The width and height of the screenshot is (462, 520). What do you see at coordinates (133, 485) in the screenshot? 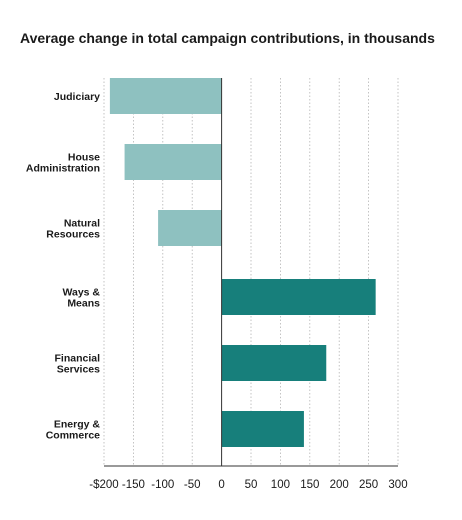
I see `x-tick-label-1: -150` at bounding box center [133, 485].